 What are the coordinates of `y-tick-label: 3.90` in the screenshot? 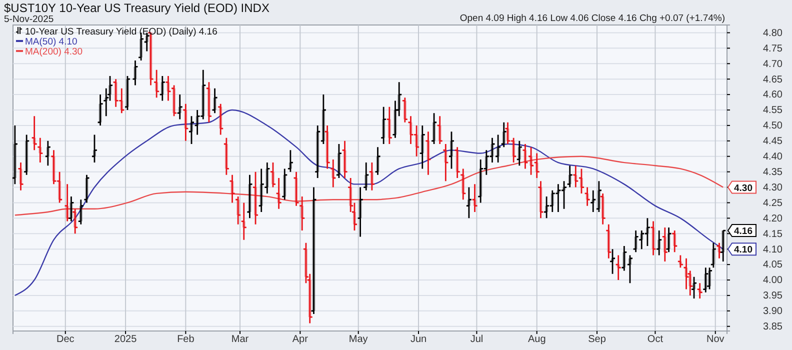 It's located at (773, 312).